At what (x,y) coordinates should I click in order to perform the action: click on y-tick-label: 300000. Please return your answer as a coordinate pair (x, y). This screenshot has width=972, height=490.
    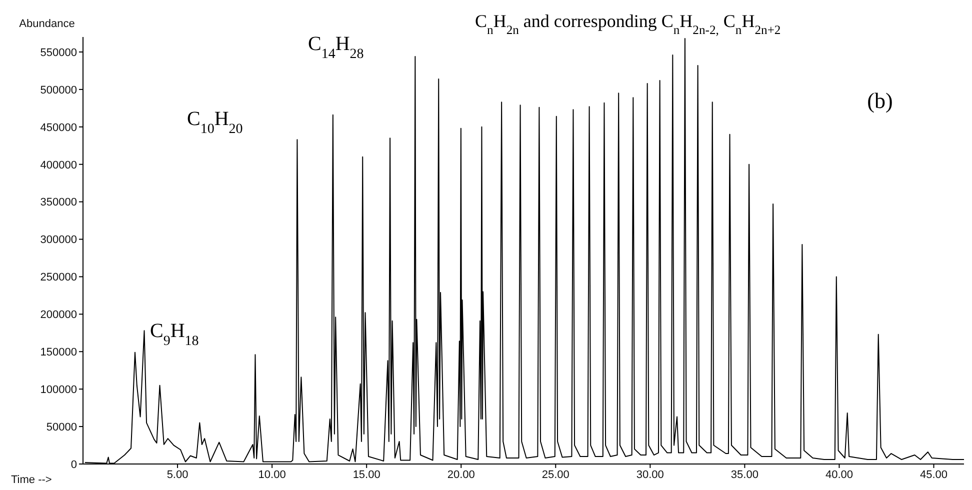
    Looking at the image, I should click on (58, 240).